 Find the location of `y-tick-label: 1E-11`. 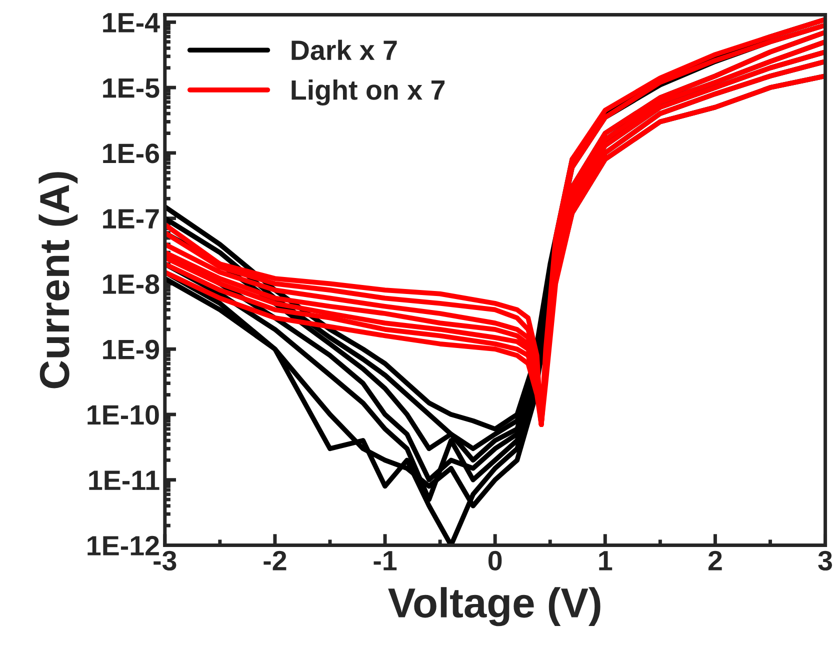

y-tick-label: 1E-11 is located at coordinates (124, 480).